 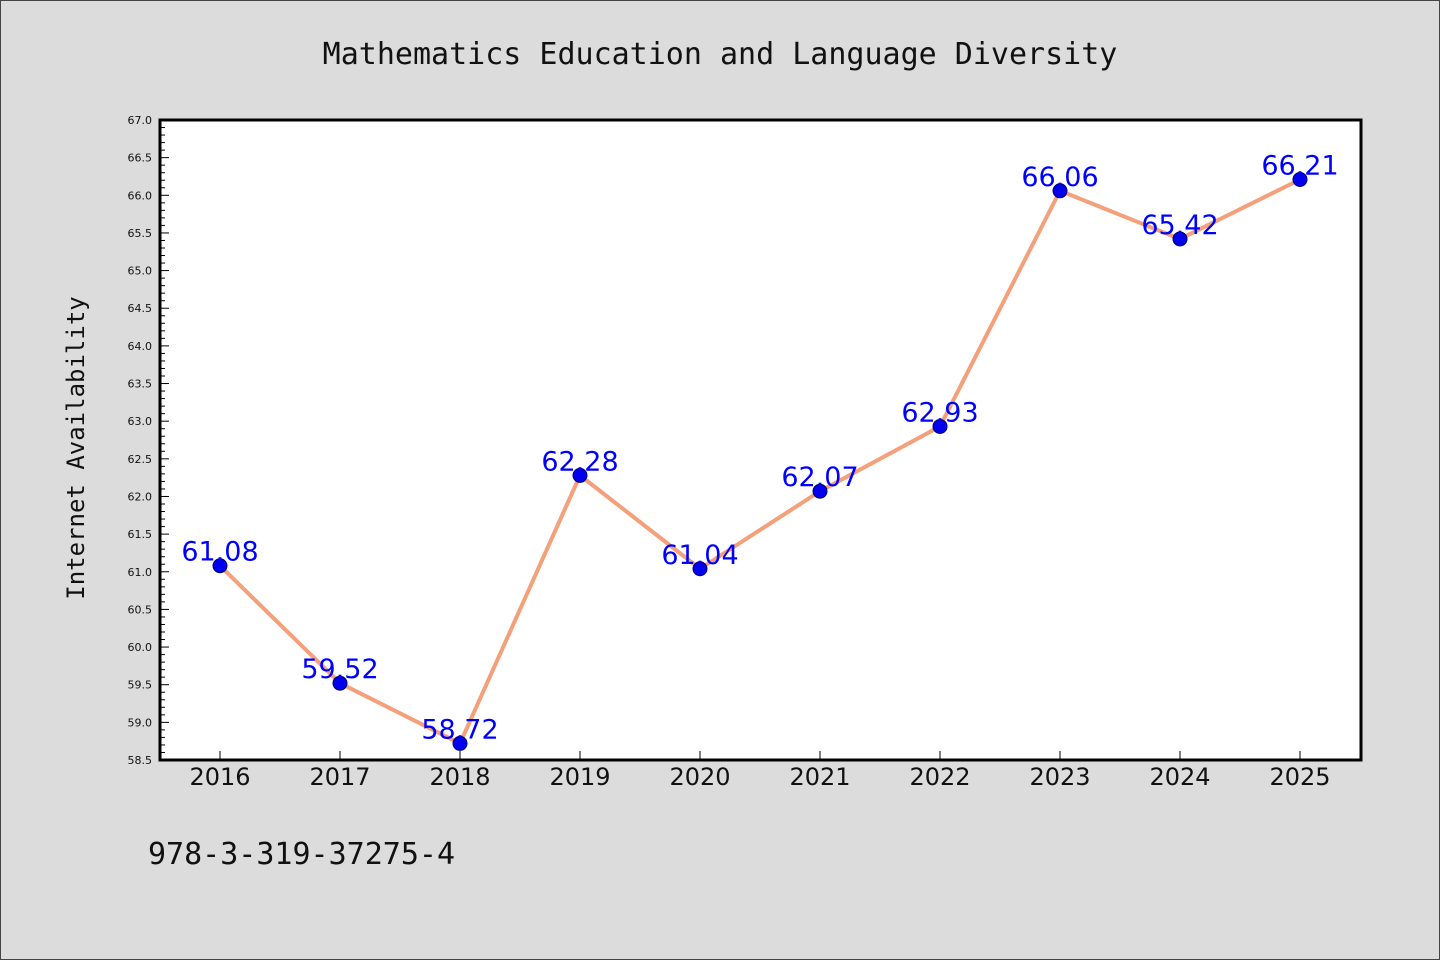 What do you see at coordinates (140, 496) in the screenshot?
I see `y-tick-label: 62.0` at bounding box center [140, 496].